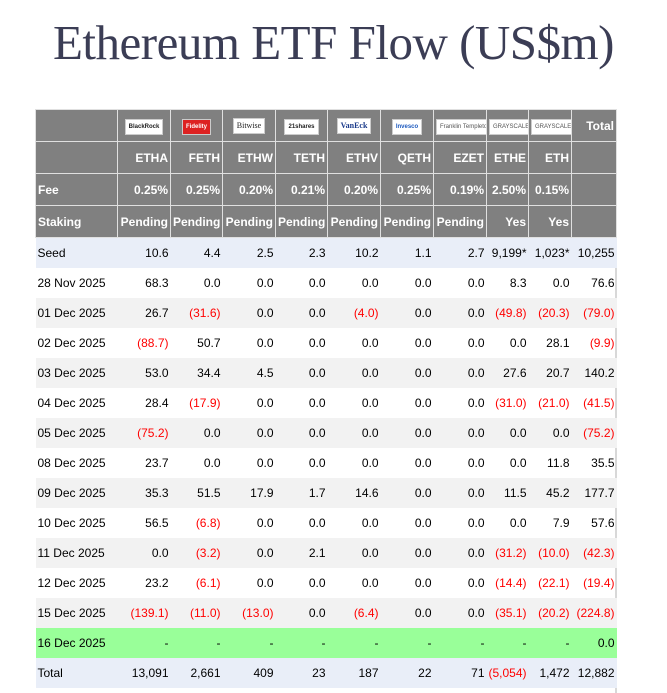  I want to click on flow-cell: 1,023*, so click(550, 252).